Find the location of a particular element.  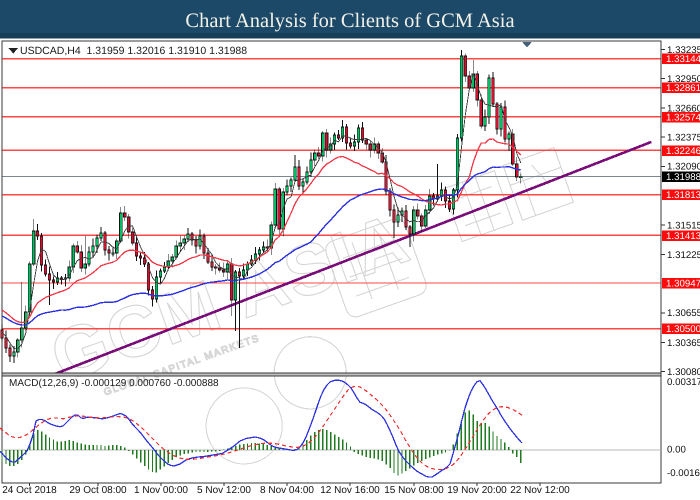

svg-text: 8 Nov 04:00 is located at coordinates (287, 490).